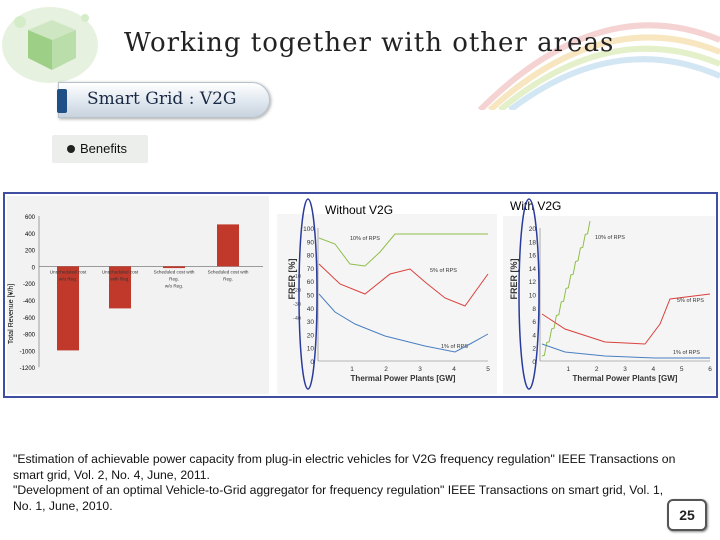 The height and width of the screenshot is (540, 720). I want to click on bullet-dot, so click(71, 149).